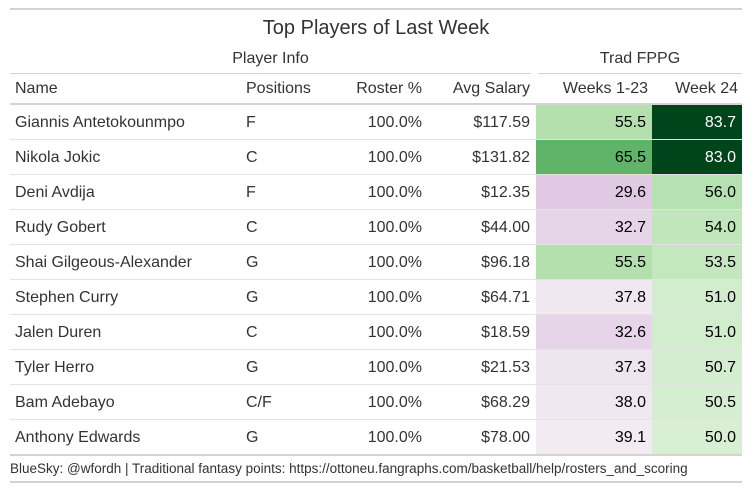 The height and width of the screenshot is (492, 752). I want to click on spanner-player-info: Player Info, so click(270, 58).